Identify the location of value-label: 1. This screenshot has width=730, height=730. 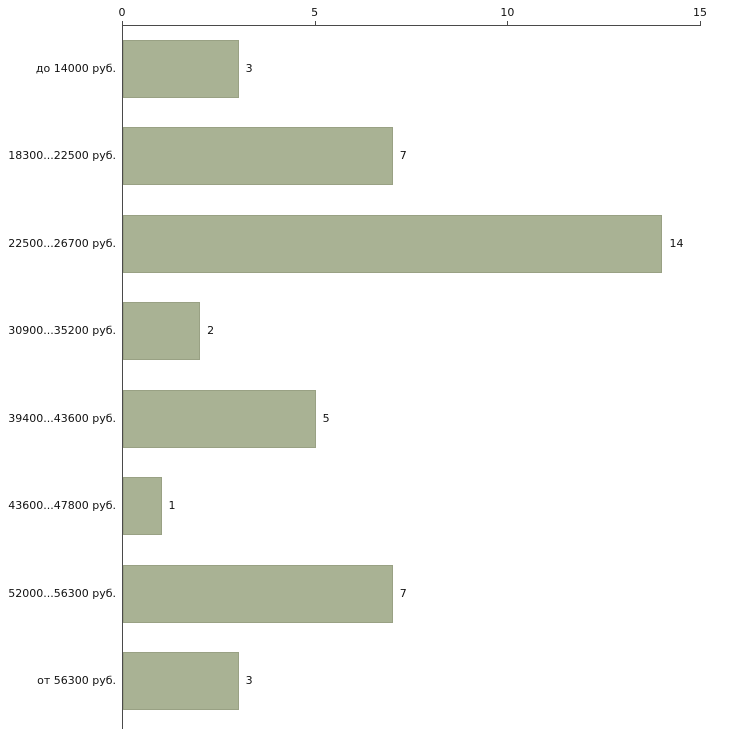
(172, 506).